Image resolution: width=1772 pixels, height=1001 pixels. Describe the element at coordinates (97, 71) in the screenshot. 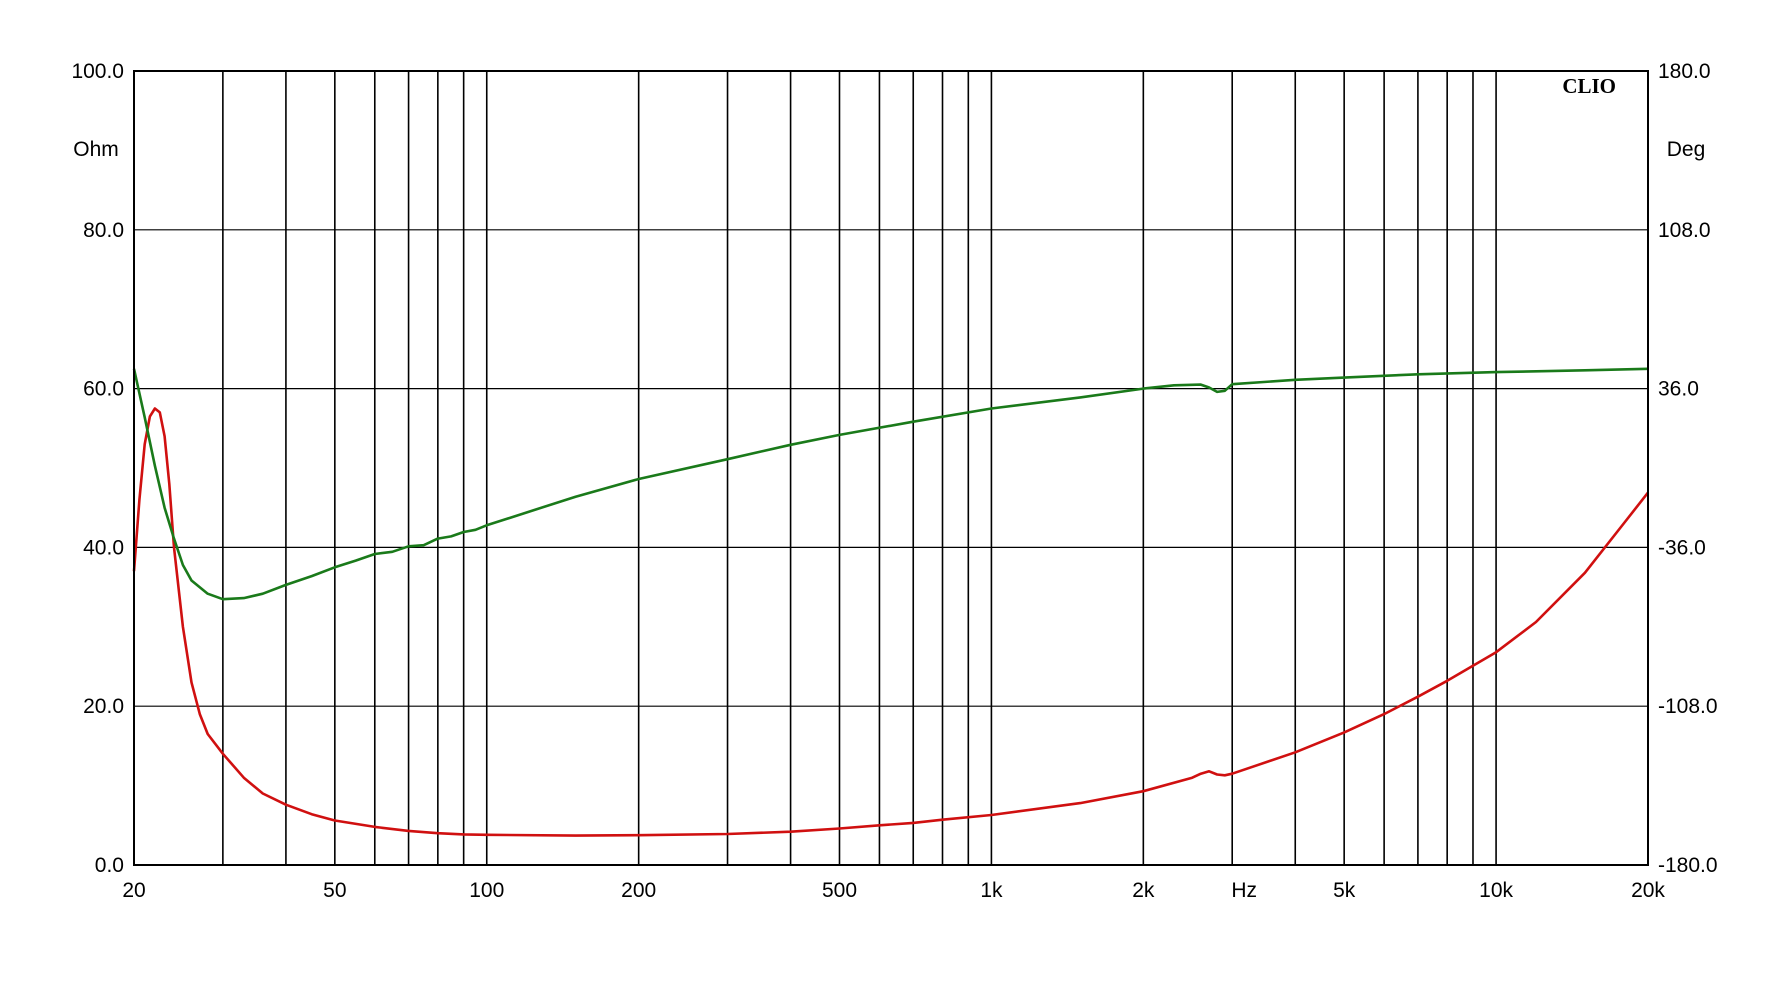

I see `y-left-tick-label: 100.0` at that location.